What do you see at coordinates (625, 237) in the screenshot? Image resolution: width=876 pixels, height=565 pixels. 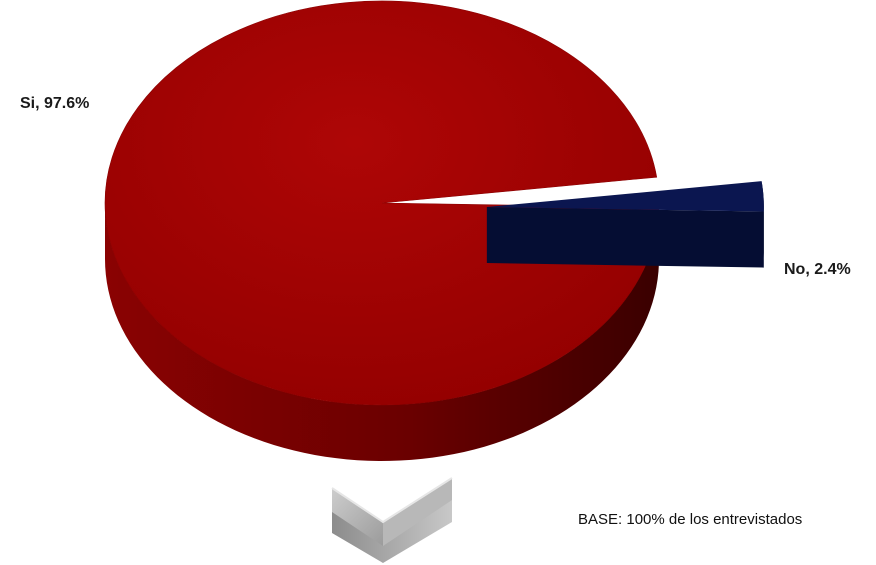 I see `slice-cut-no` at bounding box center [625, 237].